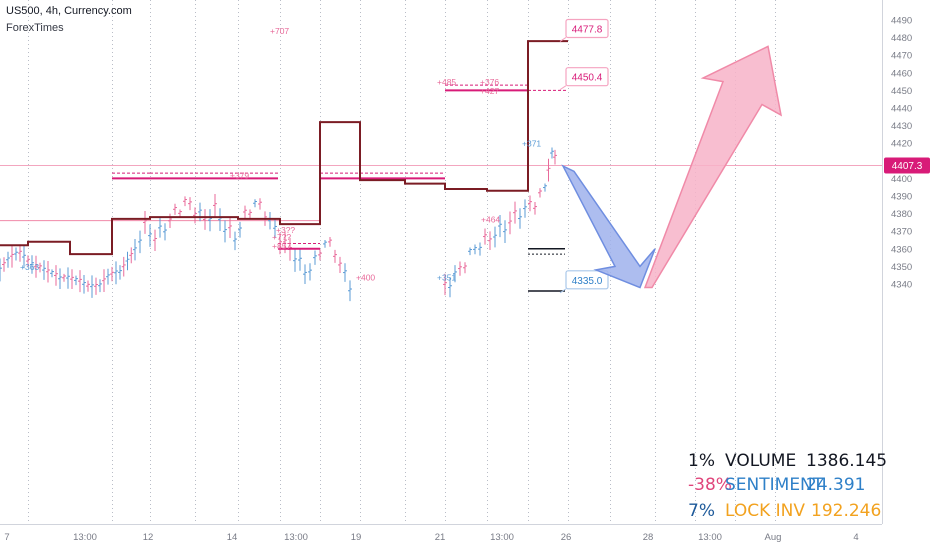 The height and width of the screenshot is (550, 932). What do you see at coordinates (901, 285) in the screenshot?
I see `price-tick-4340: 4340` at bounding box center [901, 285].